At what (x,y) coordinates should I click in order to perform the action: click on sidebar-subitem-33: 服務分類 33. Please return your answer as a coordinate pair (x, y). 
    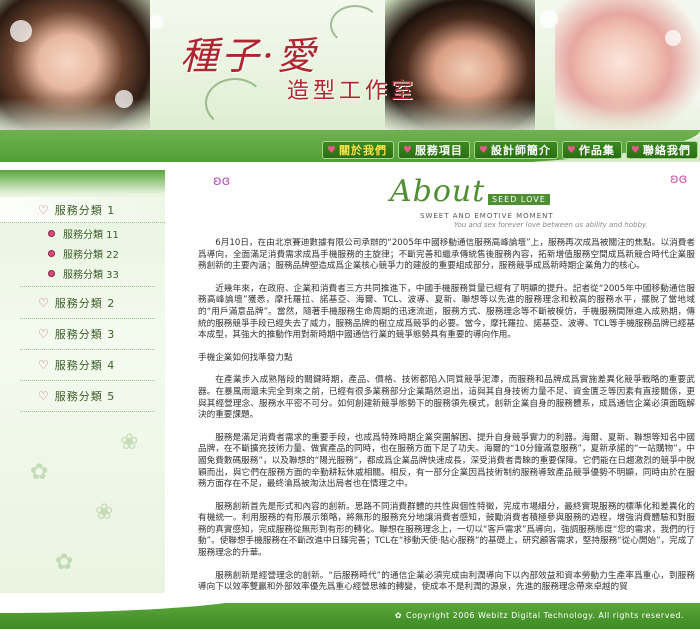
    Looking at the image, I should click on (82, 273).